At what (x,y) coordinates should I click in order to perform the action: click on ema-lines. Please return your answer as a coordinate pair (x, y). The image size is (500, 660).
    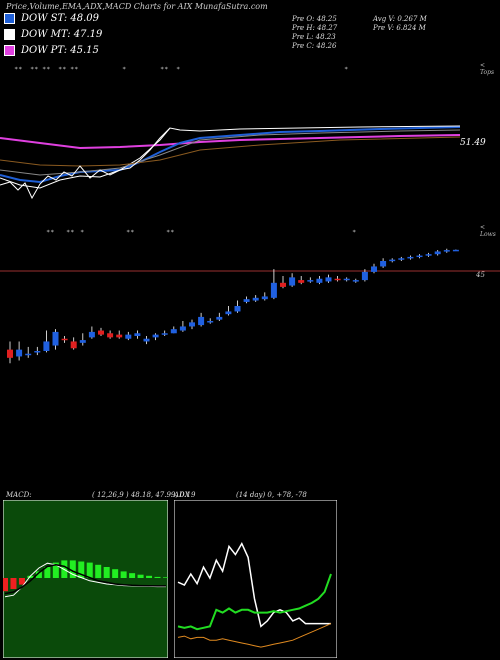
    Looking at the image, I should click on (230, 162).